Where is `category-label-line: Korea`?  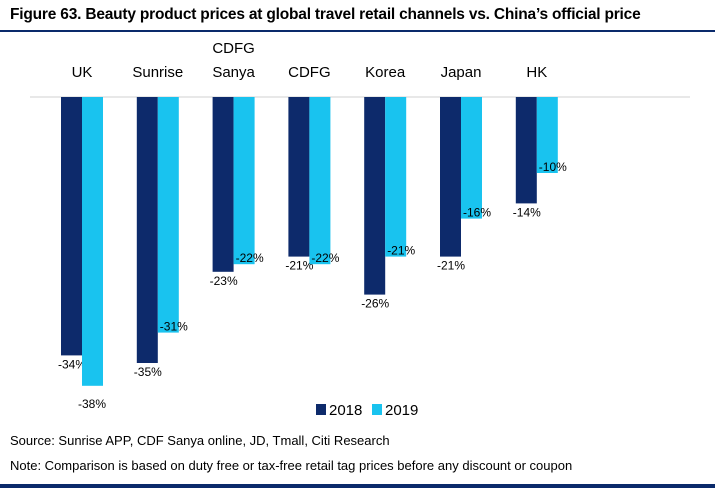
category-label-line: Korea is located at coordinates (385, 72).